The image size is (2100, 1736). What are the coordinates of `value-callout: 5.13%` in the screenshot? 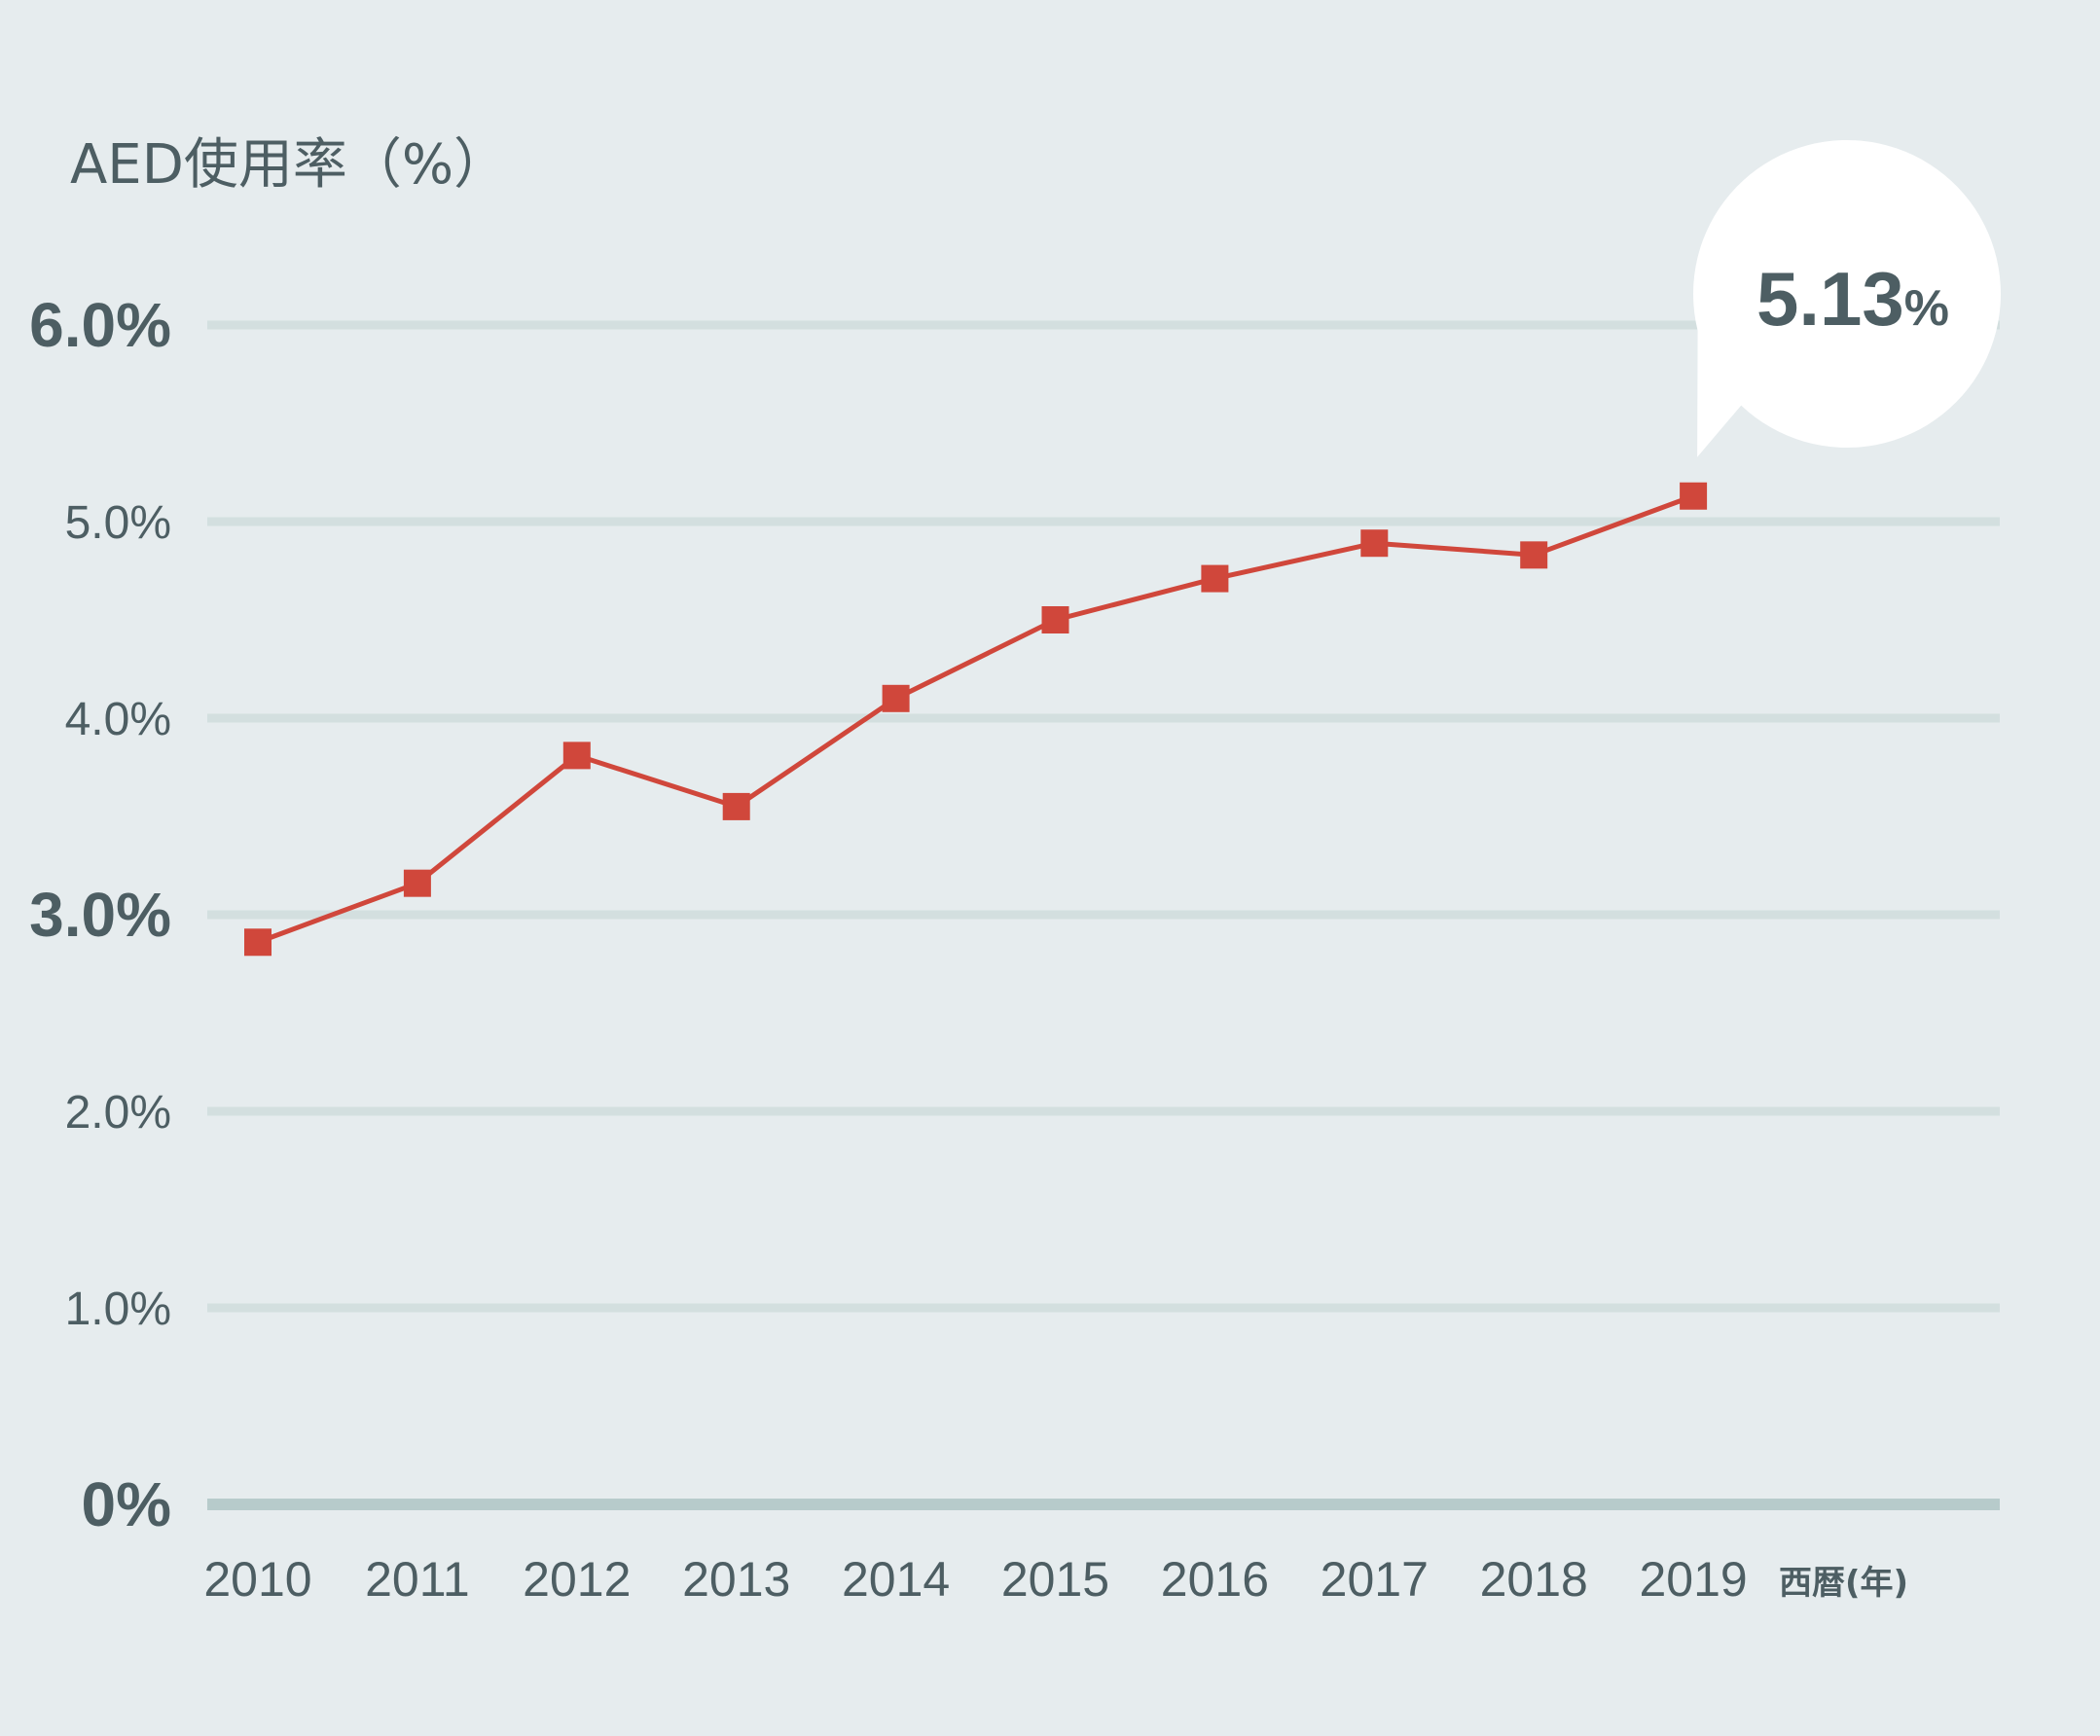 It's located at (1847, 298).